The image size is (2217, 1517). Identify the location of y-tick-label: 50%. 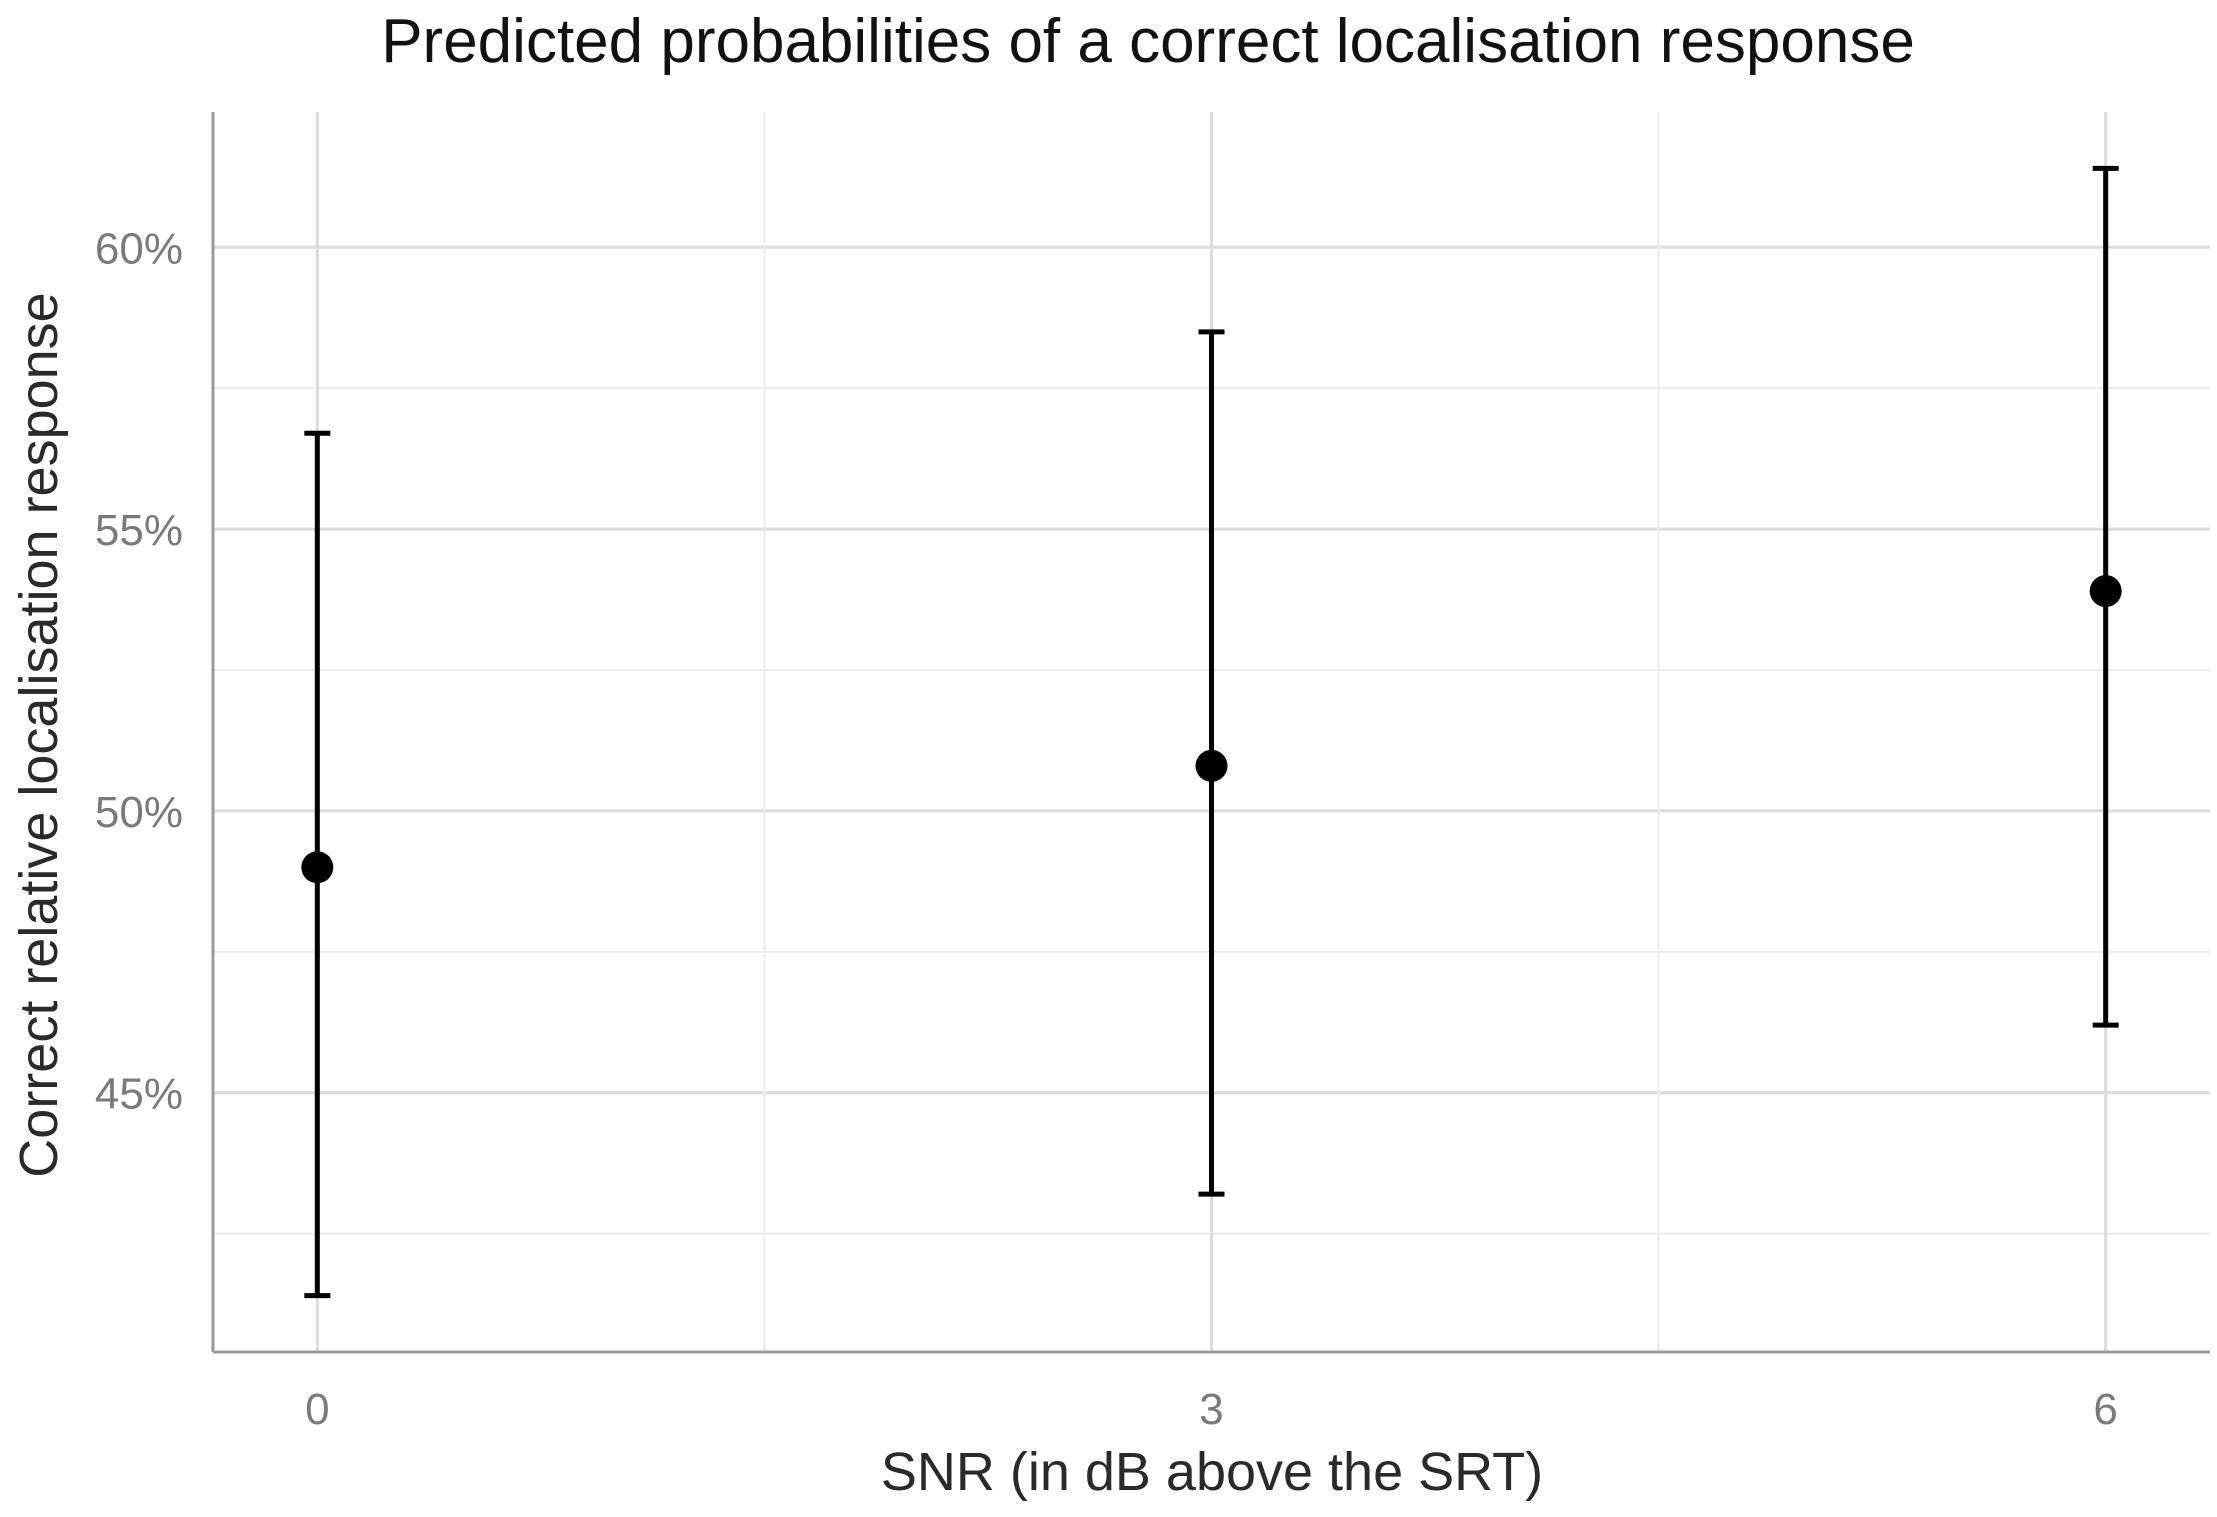
(139, 812).